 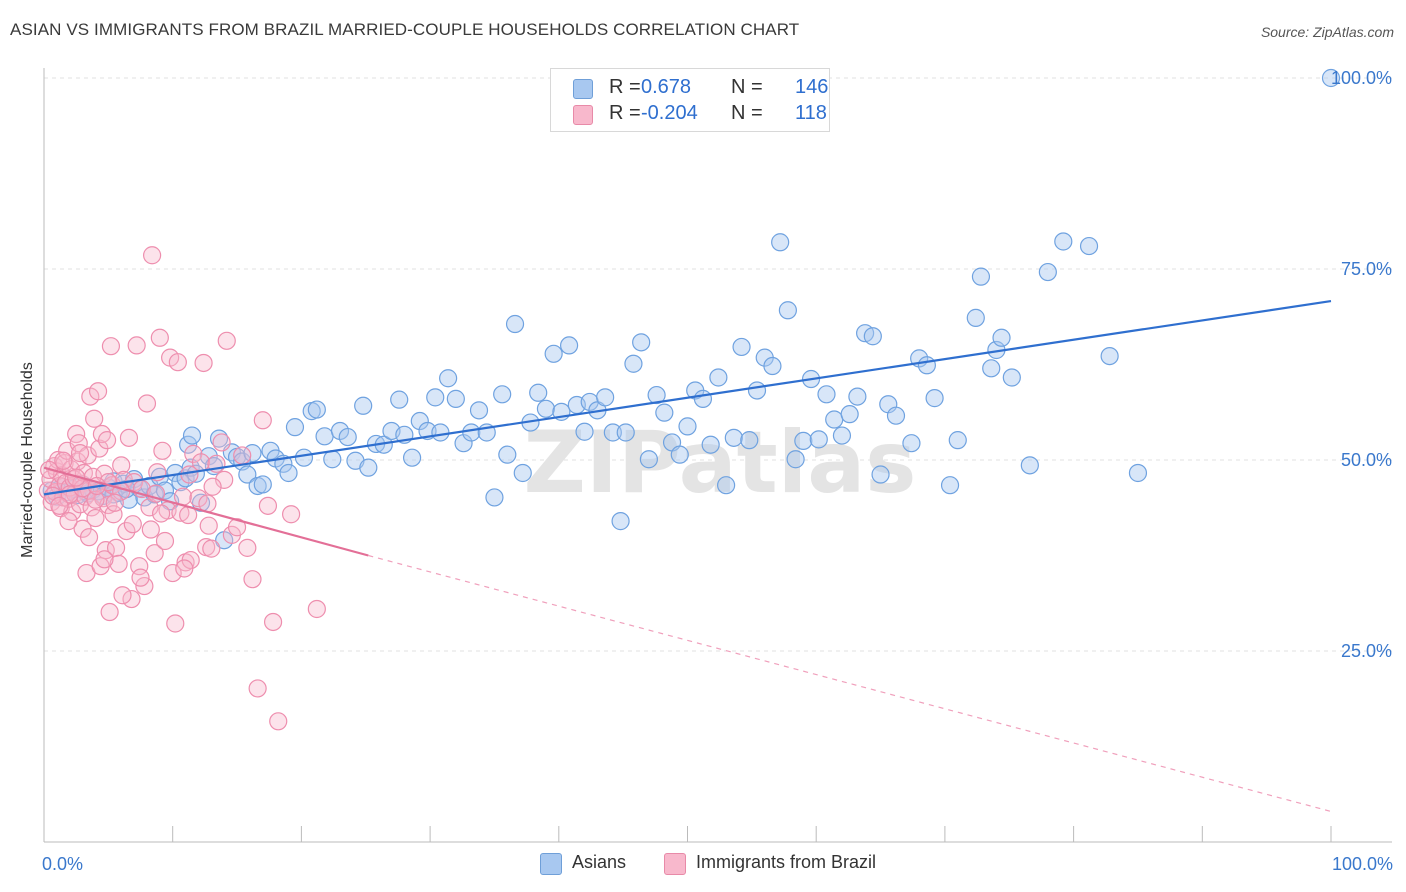 What do you see at coordinates (1366, 460) in the screenshot?
I see `y-tick-label: 50.0%` at bounding box center [1366, 460].